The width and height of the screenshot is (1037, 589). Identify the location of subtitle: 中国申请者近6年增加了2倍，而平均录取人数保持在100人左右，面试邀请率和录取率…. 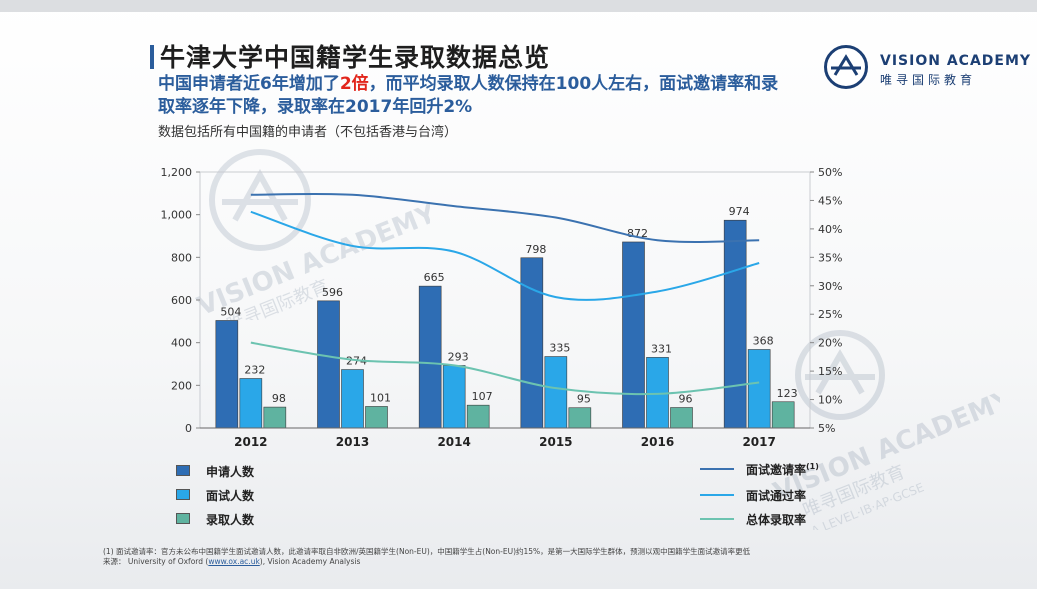
(473, 96).